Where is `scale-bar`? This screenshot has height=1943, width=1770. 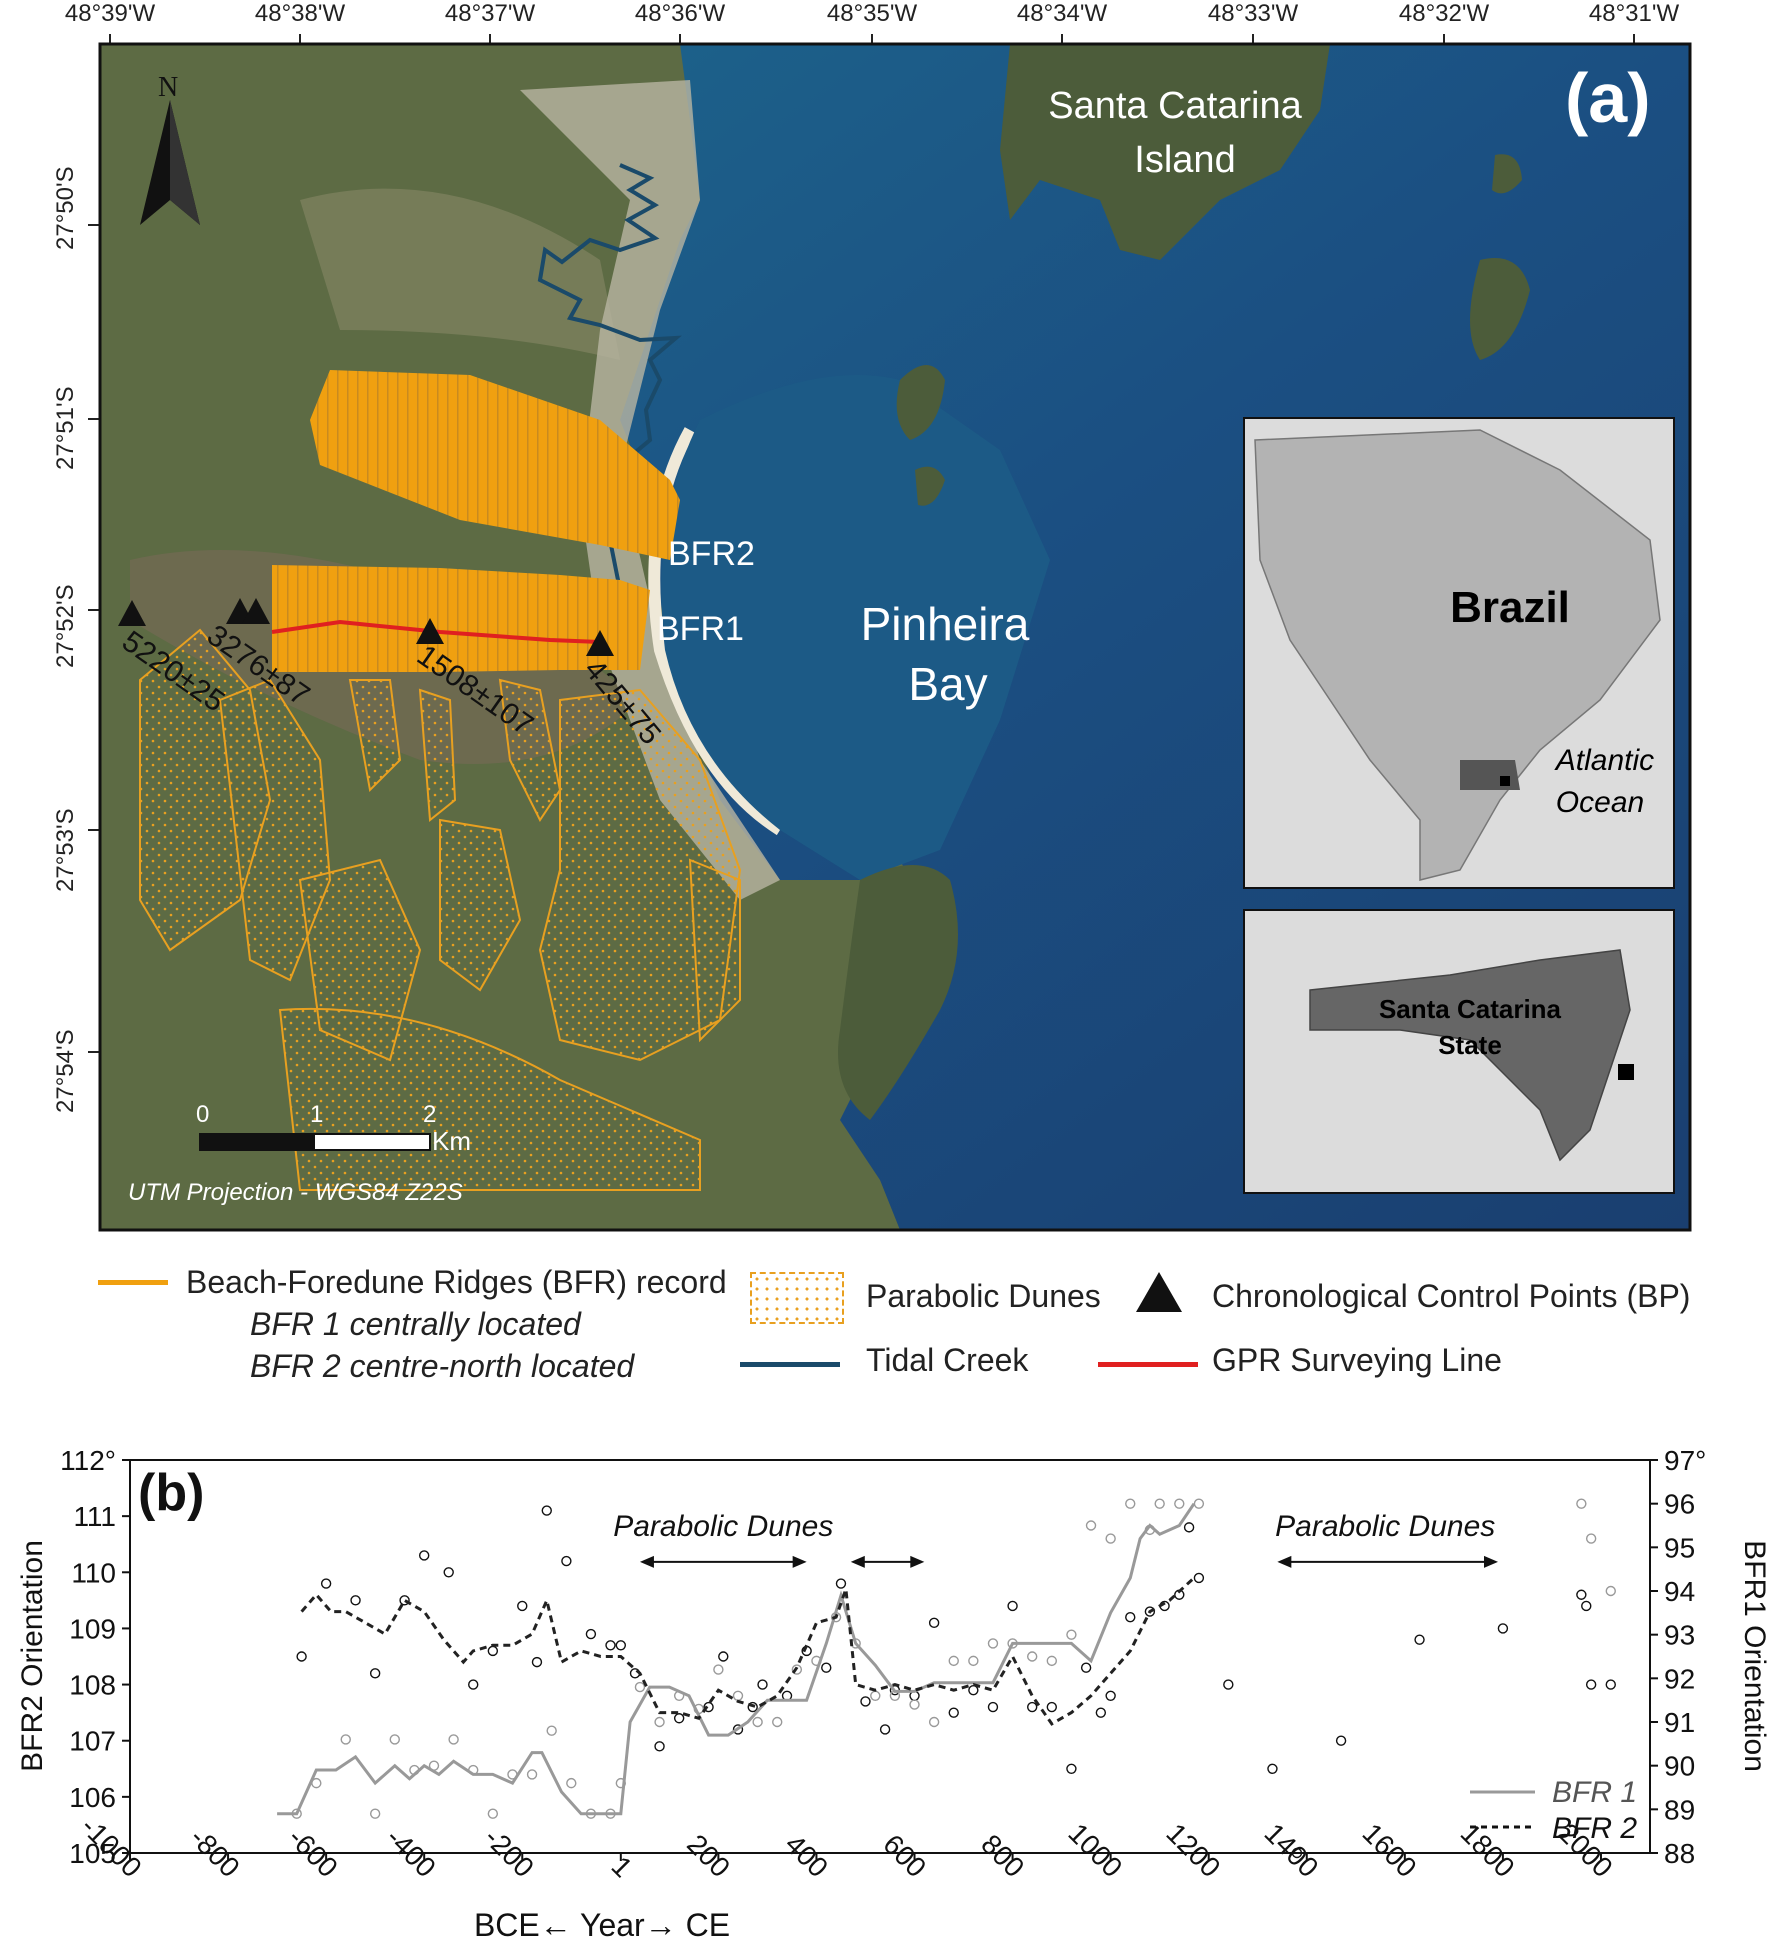 scale-bar is located at coordinates (315, 1142).